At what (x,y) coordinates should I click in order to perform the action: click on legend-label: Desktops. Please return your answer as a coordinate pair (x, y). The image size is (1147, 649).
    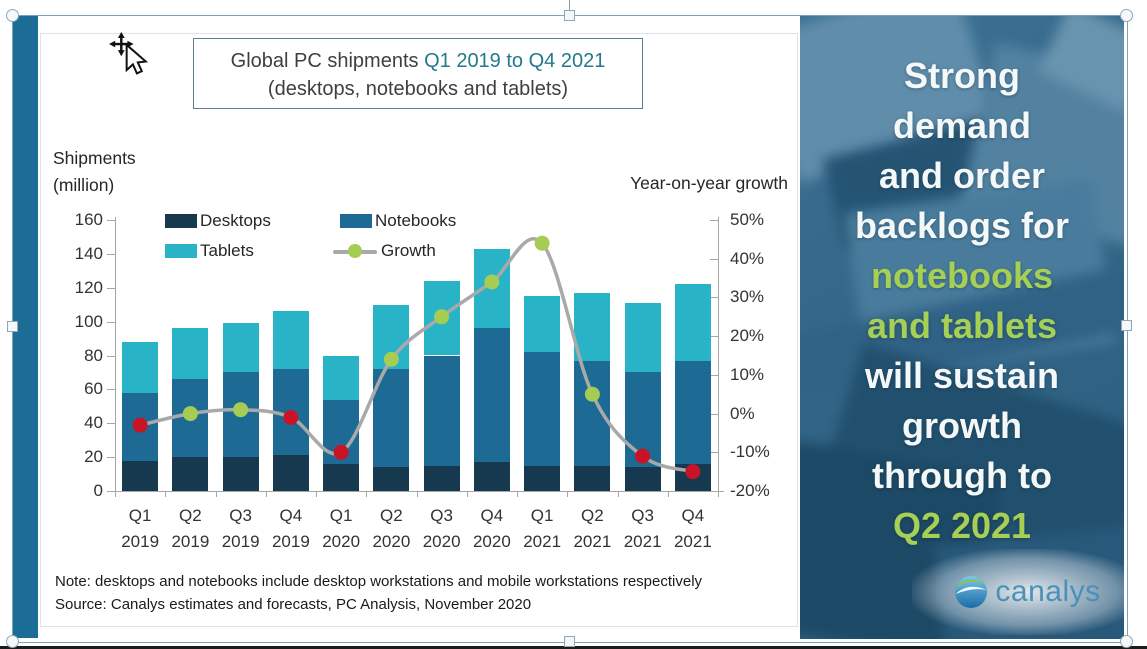
    Looking at the image, I should click on (235, 220).